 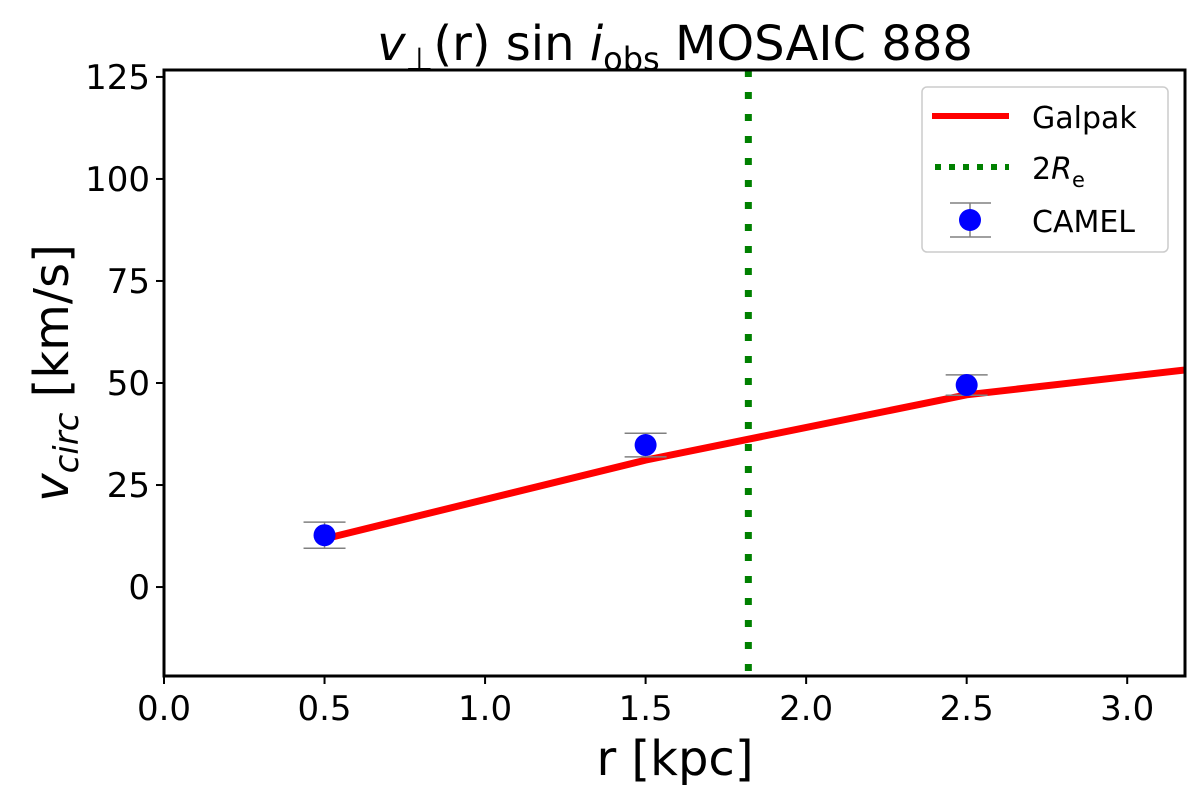 What do you see at coordinates (324, 709) in the screenshot?
I see `x-tick-label: 0.5` at bounding box center [324, 709].